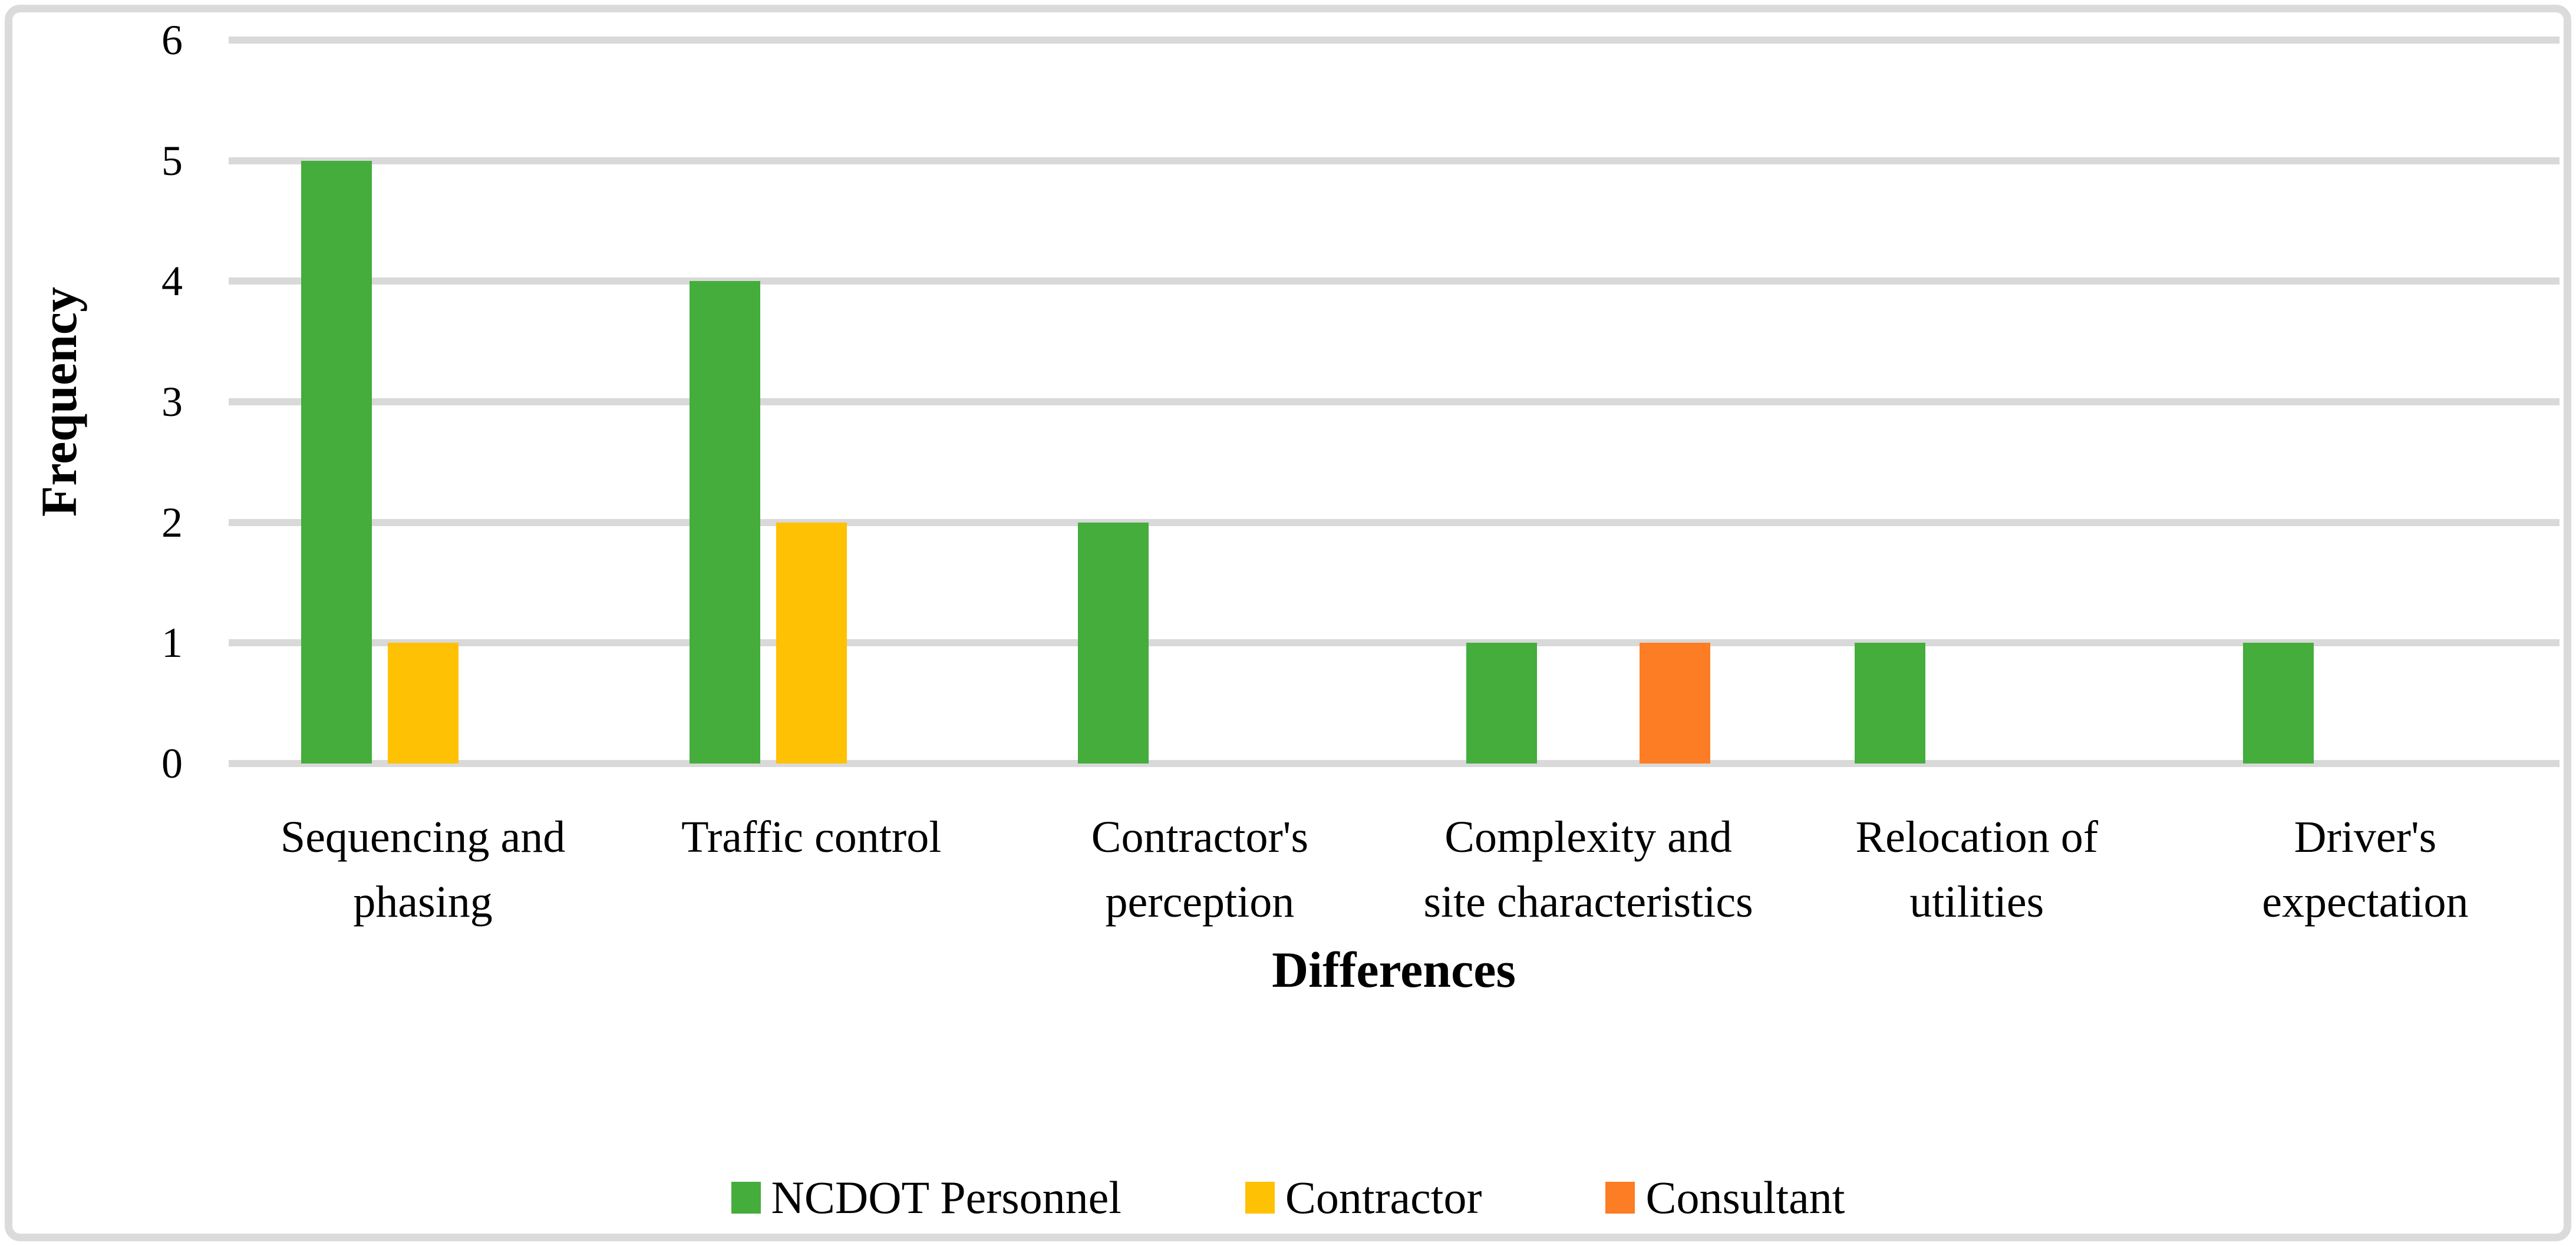 This screenshot has width=2576, height=1246. Describe the element at coordinates (947, 1197) in the screenshot. I see `legend-label: NCDOT Personnel` at that location.